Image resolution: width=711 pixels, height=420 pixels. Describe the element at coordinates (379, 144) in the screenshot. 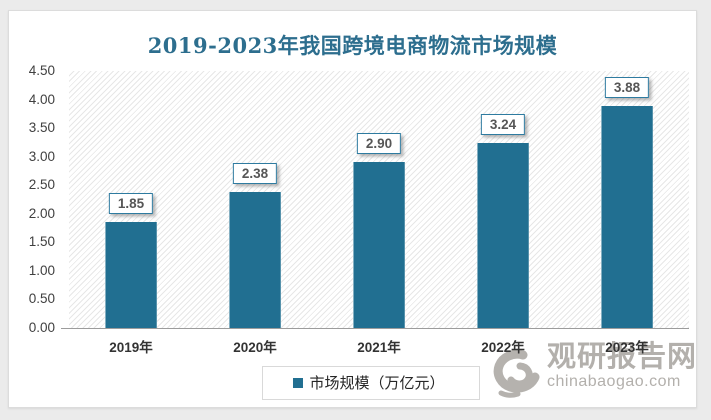

I see `bar-value-label: 2.90` at that location.